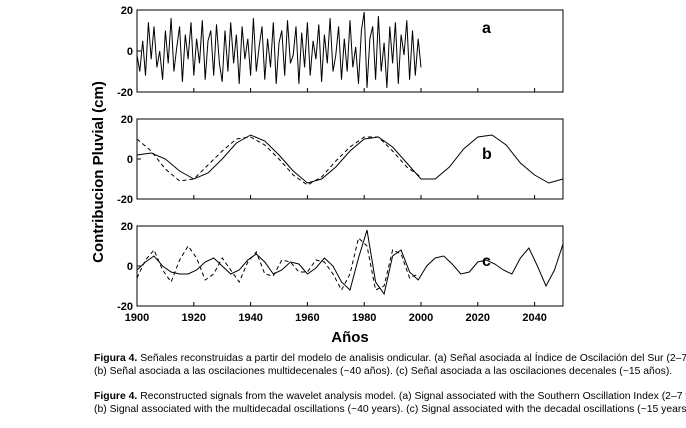 The height and width of the screenshot is (428, 686). I want to click on panel-label-c: c, so click(486, 261).